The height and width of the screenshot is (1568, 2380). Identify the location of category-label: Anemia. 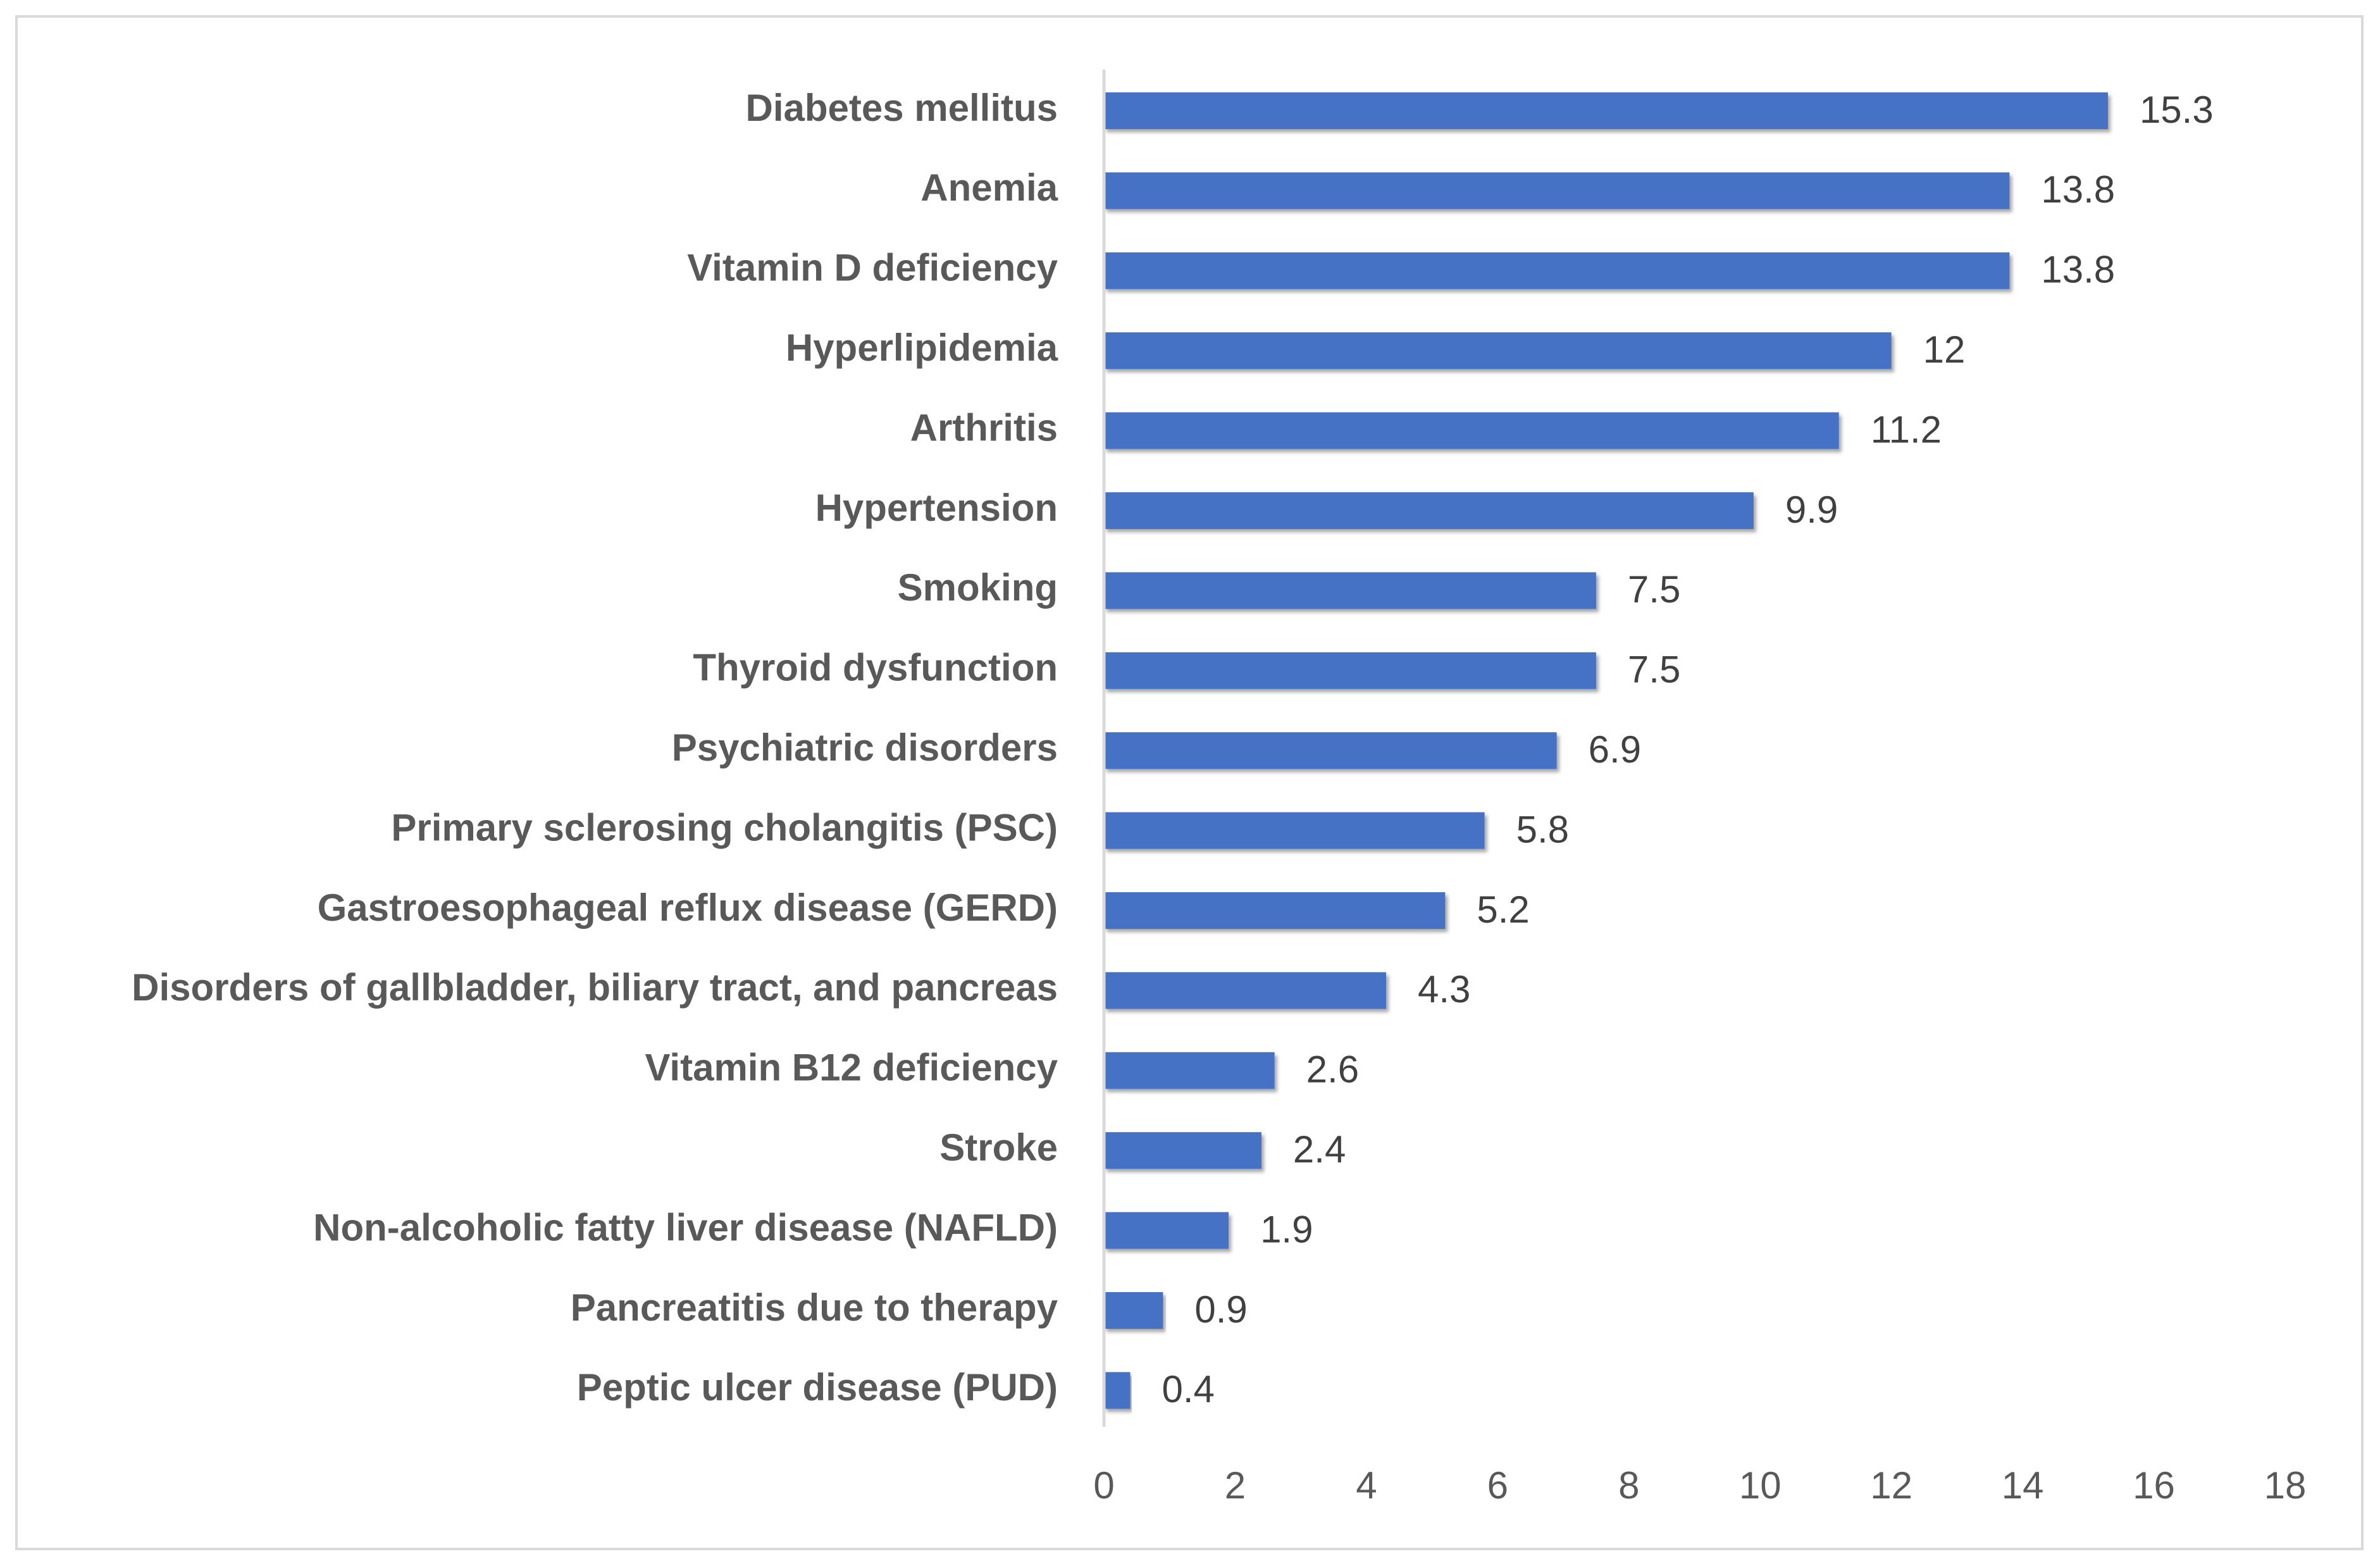
(989, 187).